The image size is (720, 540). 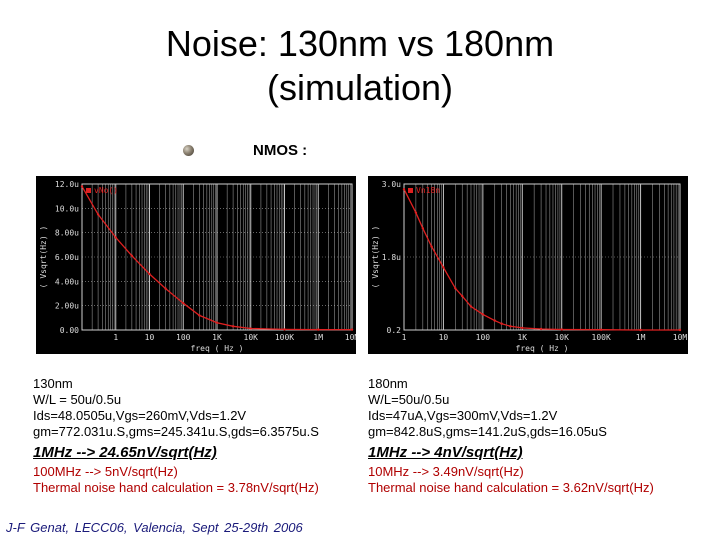 I want to click on y-tick-label: 10.0u, so click(x=67, y=208).